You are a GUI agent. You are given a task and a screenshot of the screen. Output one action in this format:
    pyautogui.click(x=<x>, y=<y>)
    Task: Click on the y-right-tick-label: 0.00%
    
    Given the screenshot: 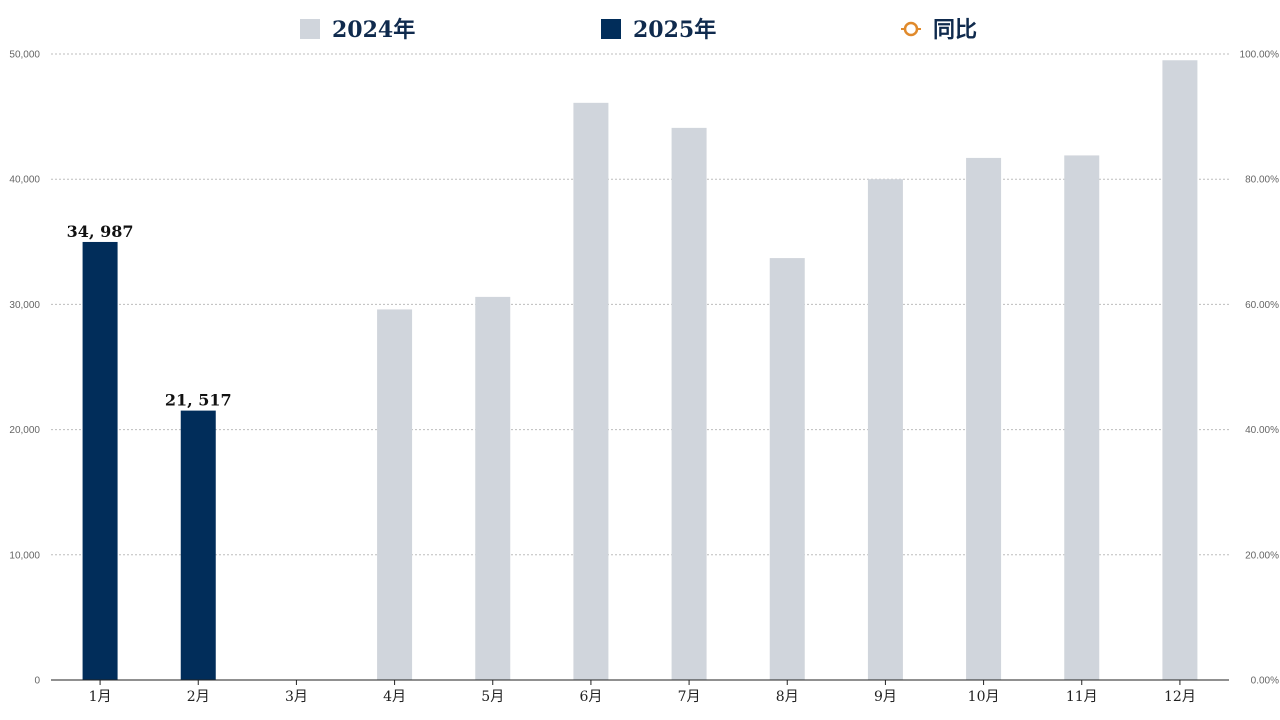 What is the action you would take?
    pyautogui.click(x=1265, y=681)
    